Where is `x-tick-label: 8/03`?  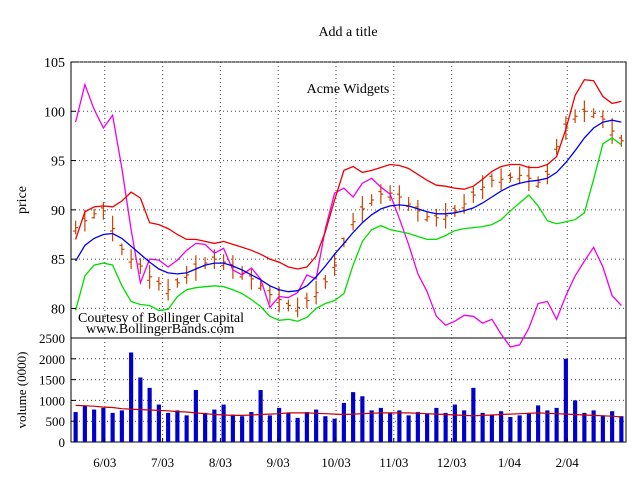 x-tick-label: 8/03 is located at coordinates (220, 462).